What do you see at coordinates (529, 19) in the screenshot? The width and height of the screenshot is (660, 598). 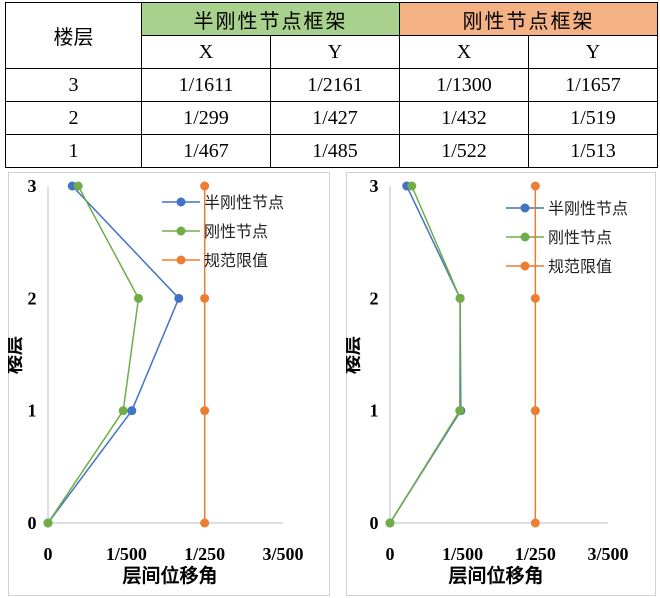 I see `group-header-rigid: 刚性节点框架` at bounding box center [529, 19].